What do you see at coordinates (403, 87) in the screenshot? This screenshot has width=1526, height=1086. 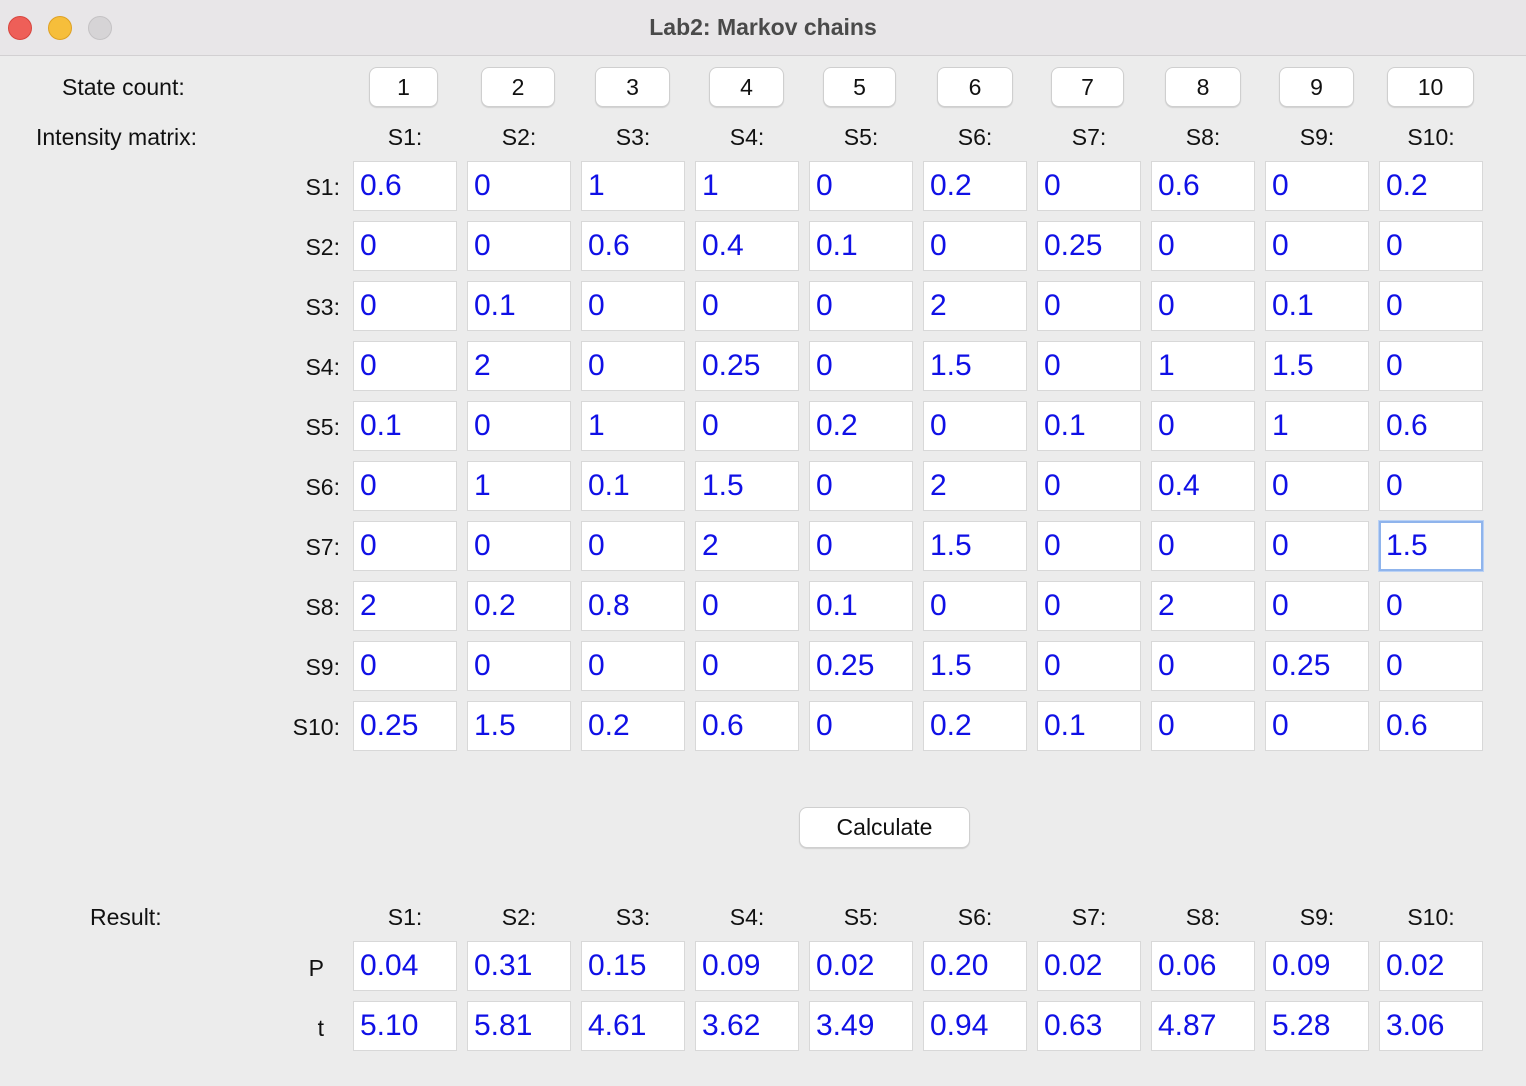 I see `state-count-button-1: 1` at bounding box center [403, 87].